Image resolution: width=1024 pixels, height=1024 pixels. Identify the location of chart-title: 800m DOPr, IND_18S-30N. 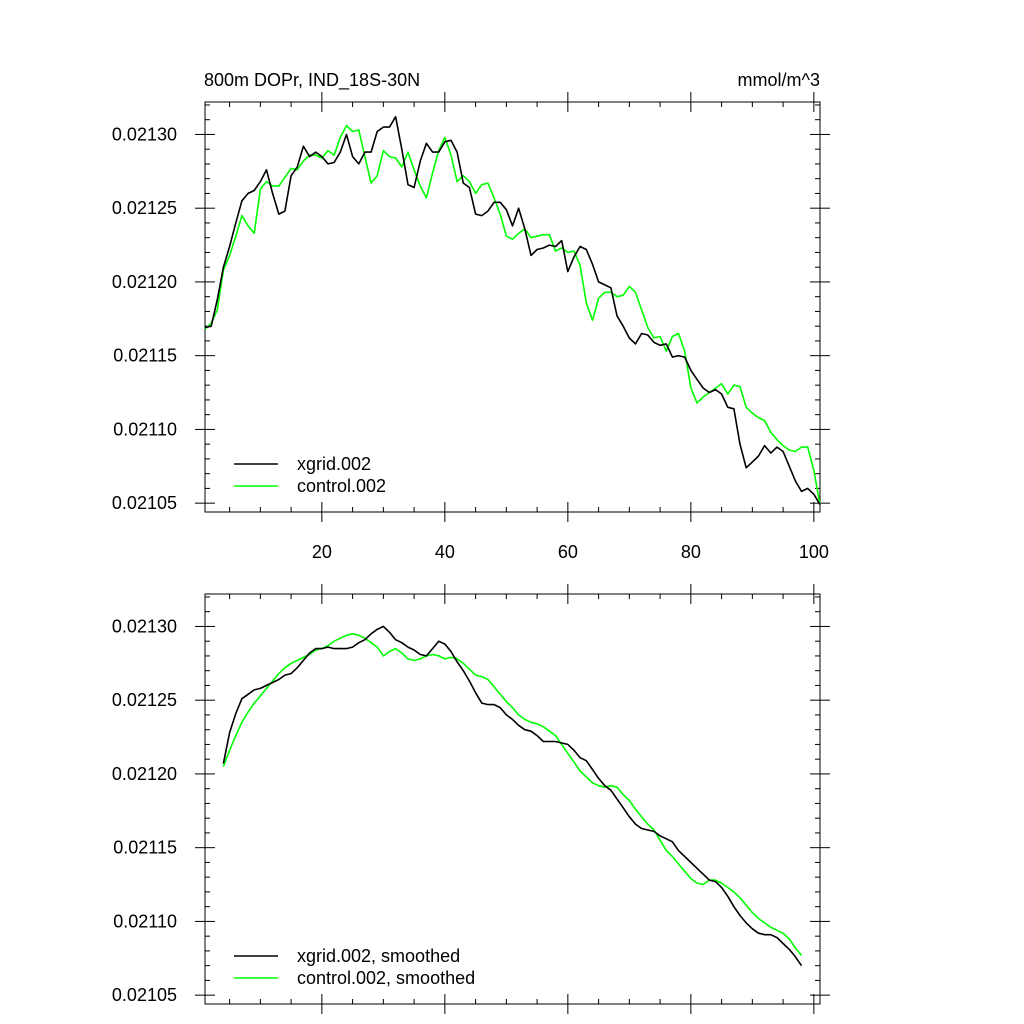
(312, 80).